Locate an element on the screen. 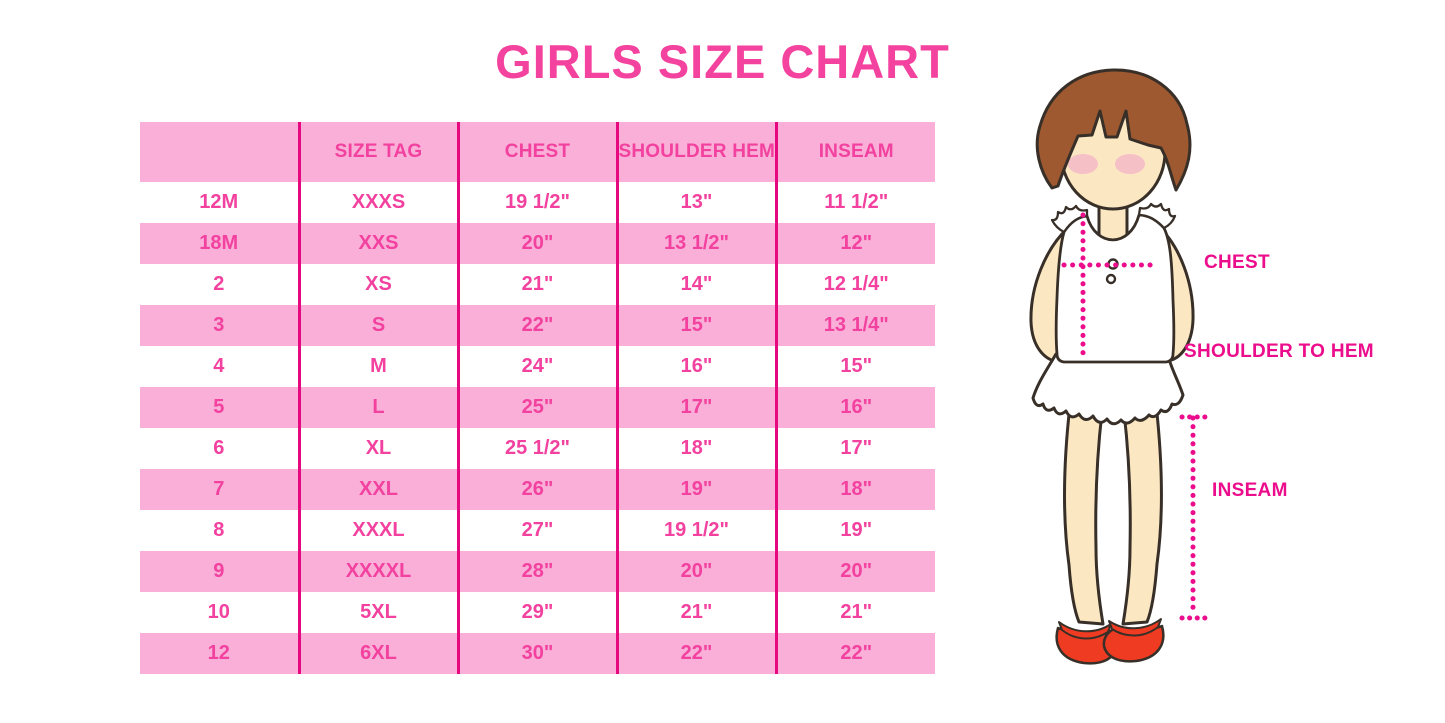 Image resolution: width=1445 pixels, height=723 pixels. table-cell: 11 1/2" is located at coordinates (854, 202).